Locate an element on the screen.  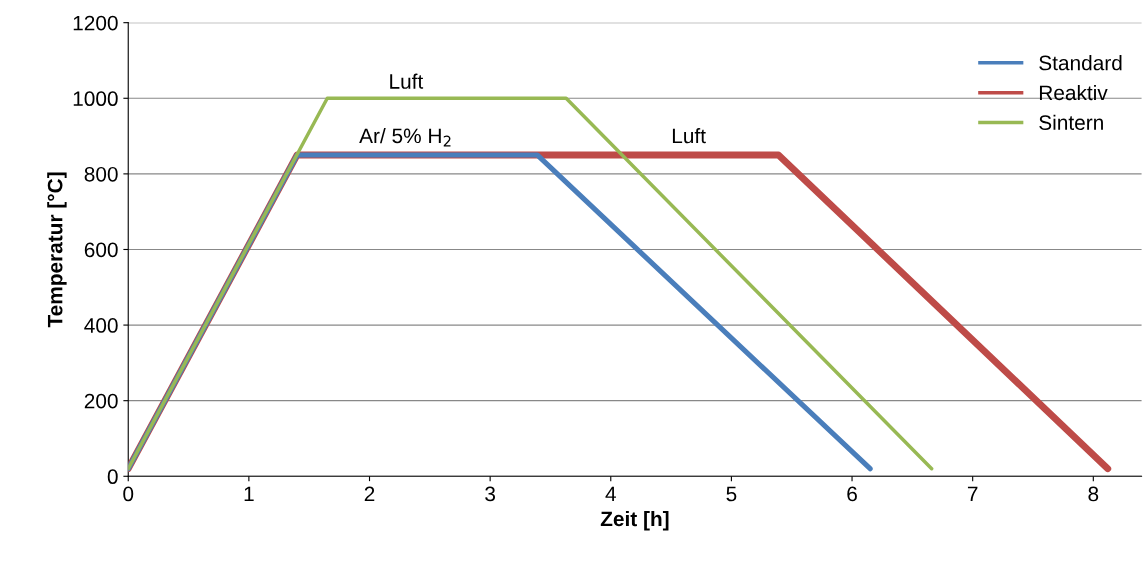
x-tick-label: 2 is located at coordinates (369, 494).